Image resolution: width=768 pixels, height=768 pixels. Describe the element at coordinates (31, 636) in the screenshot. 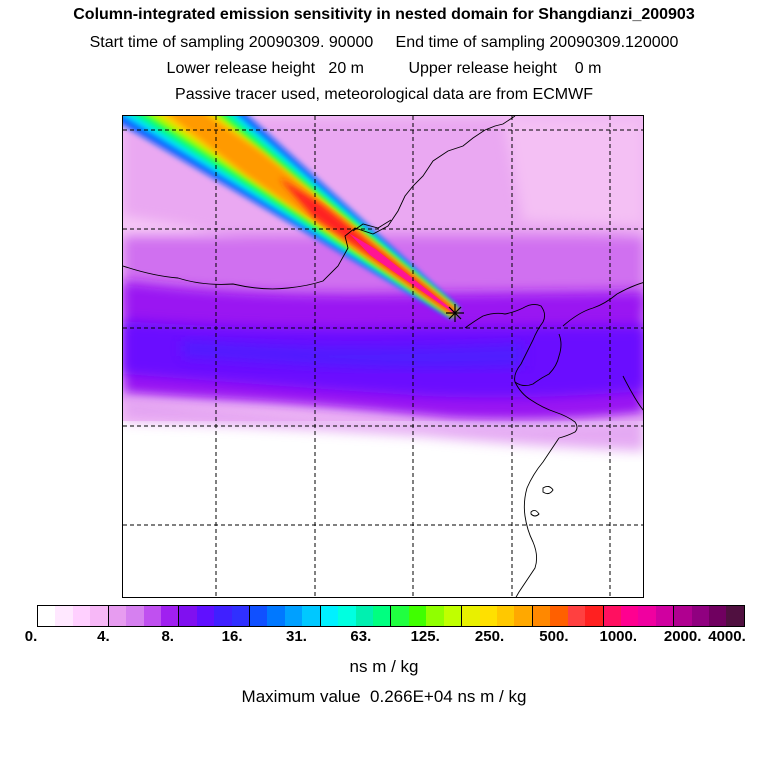

I see `colorbar-tick-label: 0.` at that location.